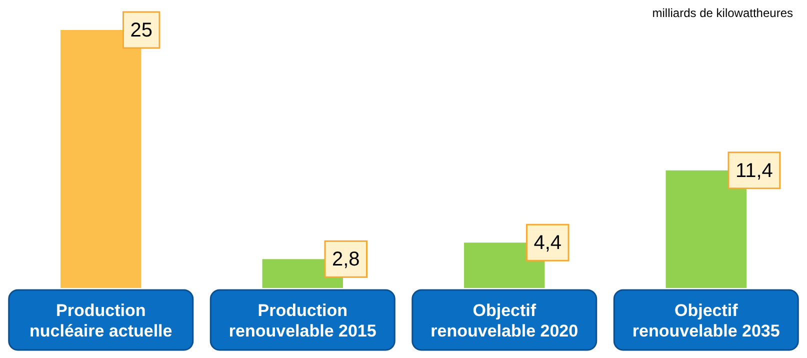 The width and height of the screenshot is (807, 358). I want to click on data-label: 4,4, so click(548, 243).